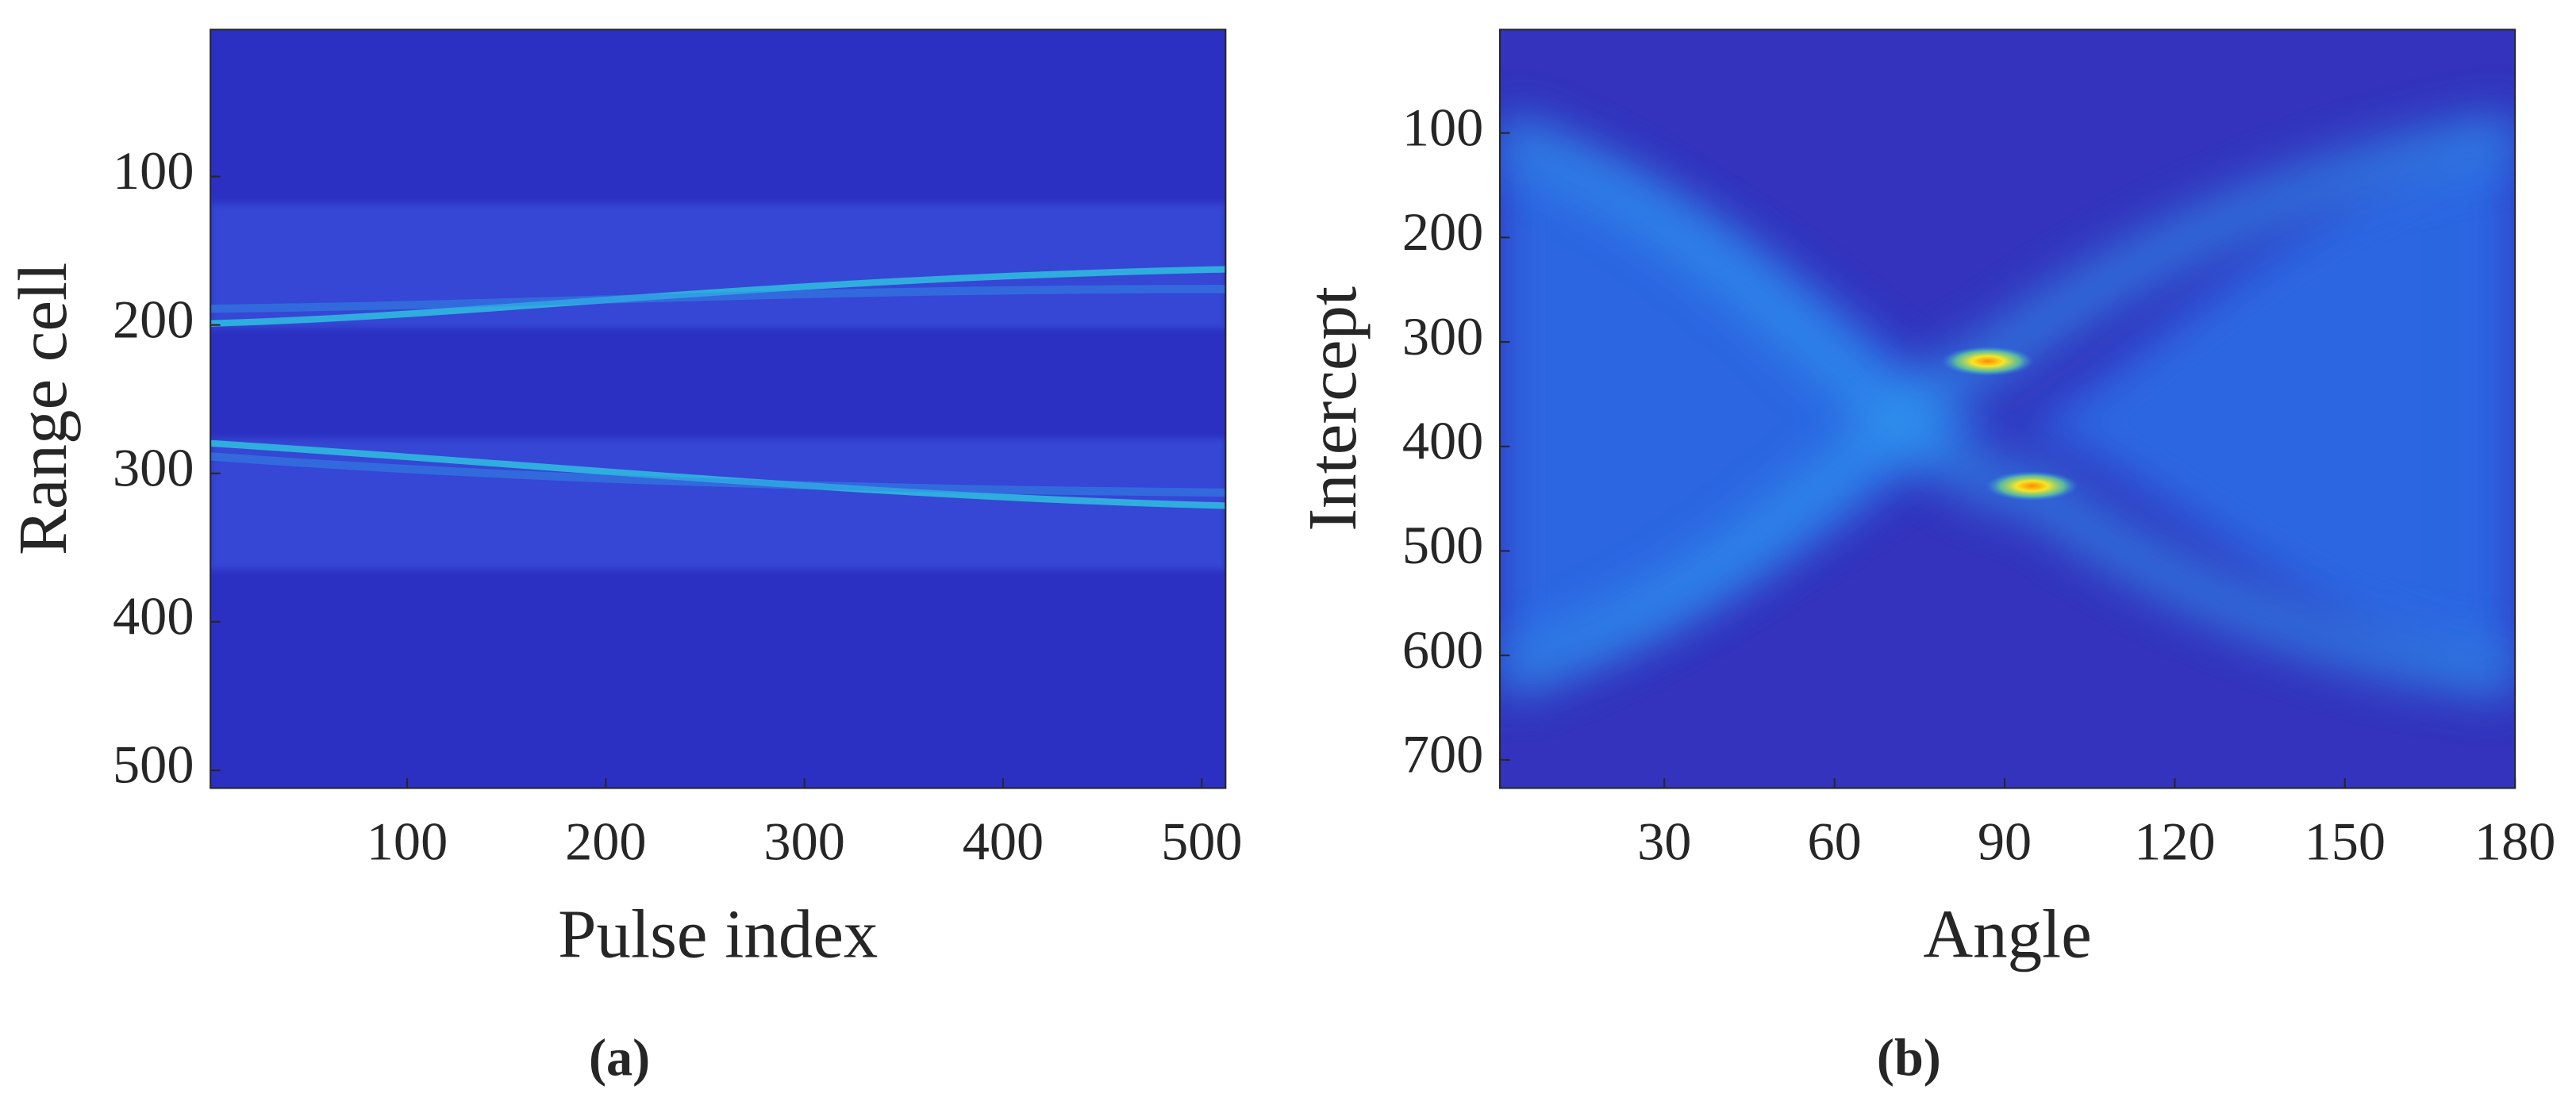  I want to click on y-tick-label: 600, so click(1442, 650).